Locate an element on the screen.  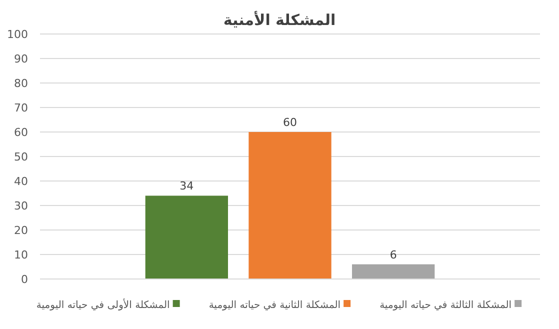
legend-label: المشكلة الثالثة في حياته اليومية is located at coordinates (446, 305).